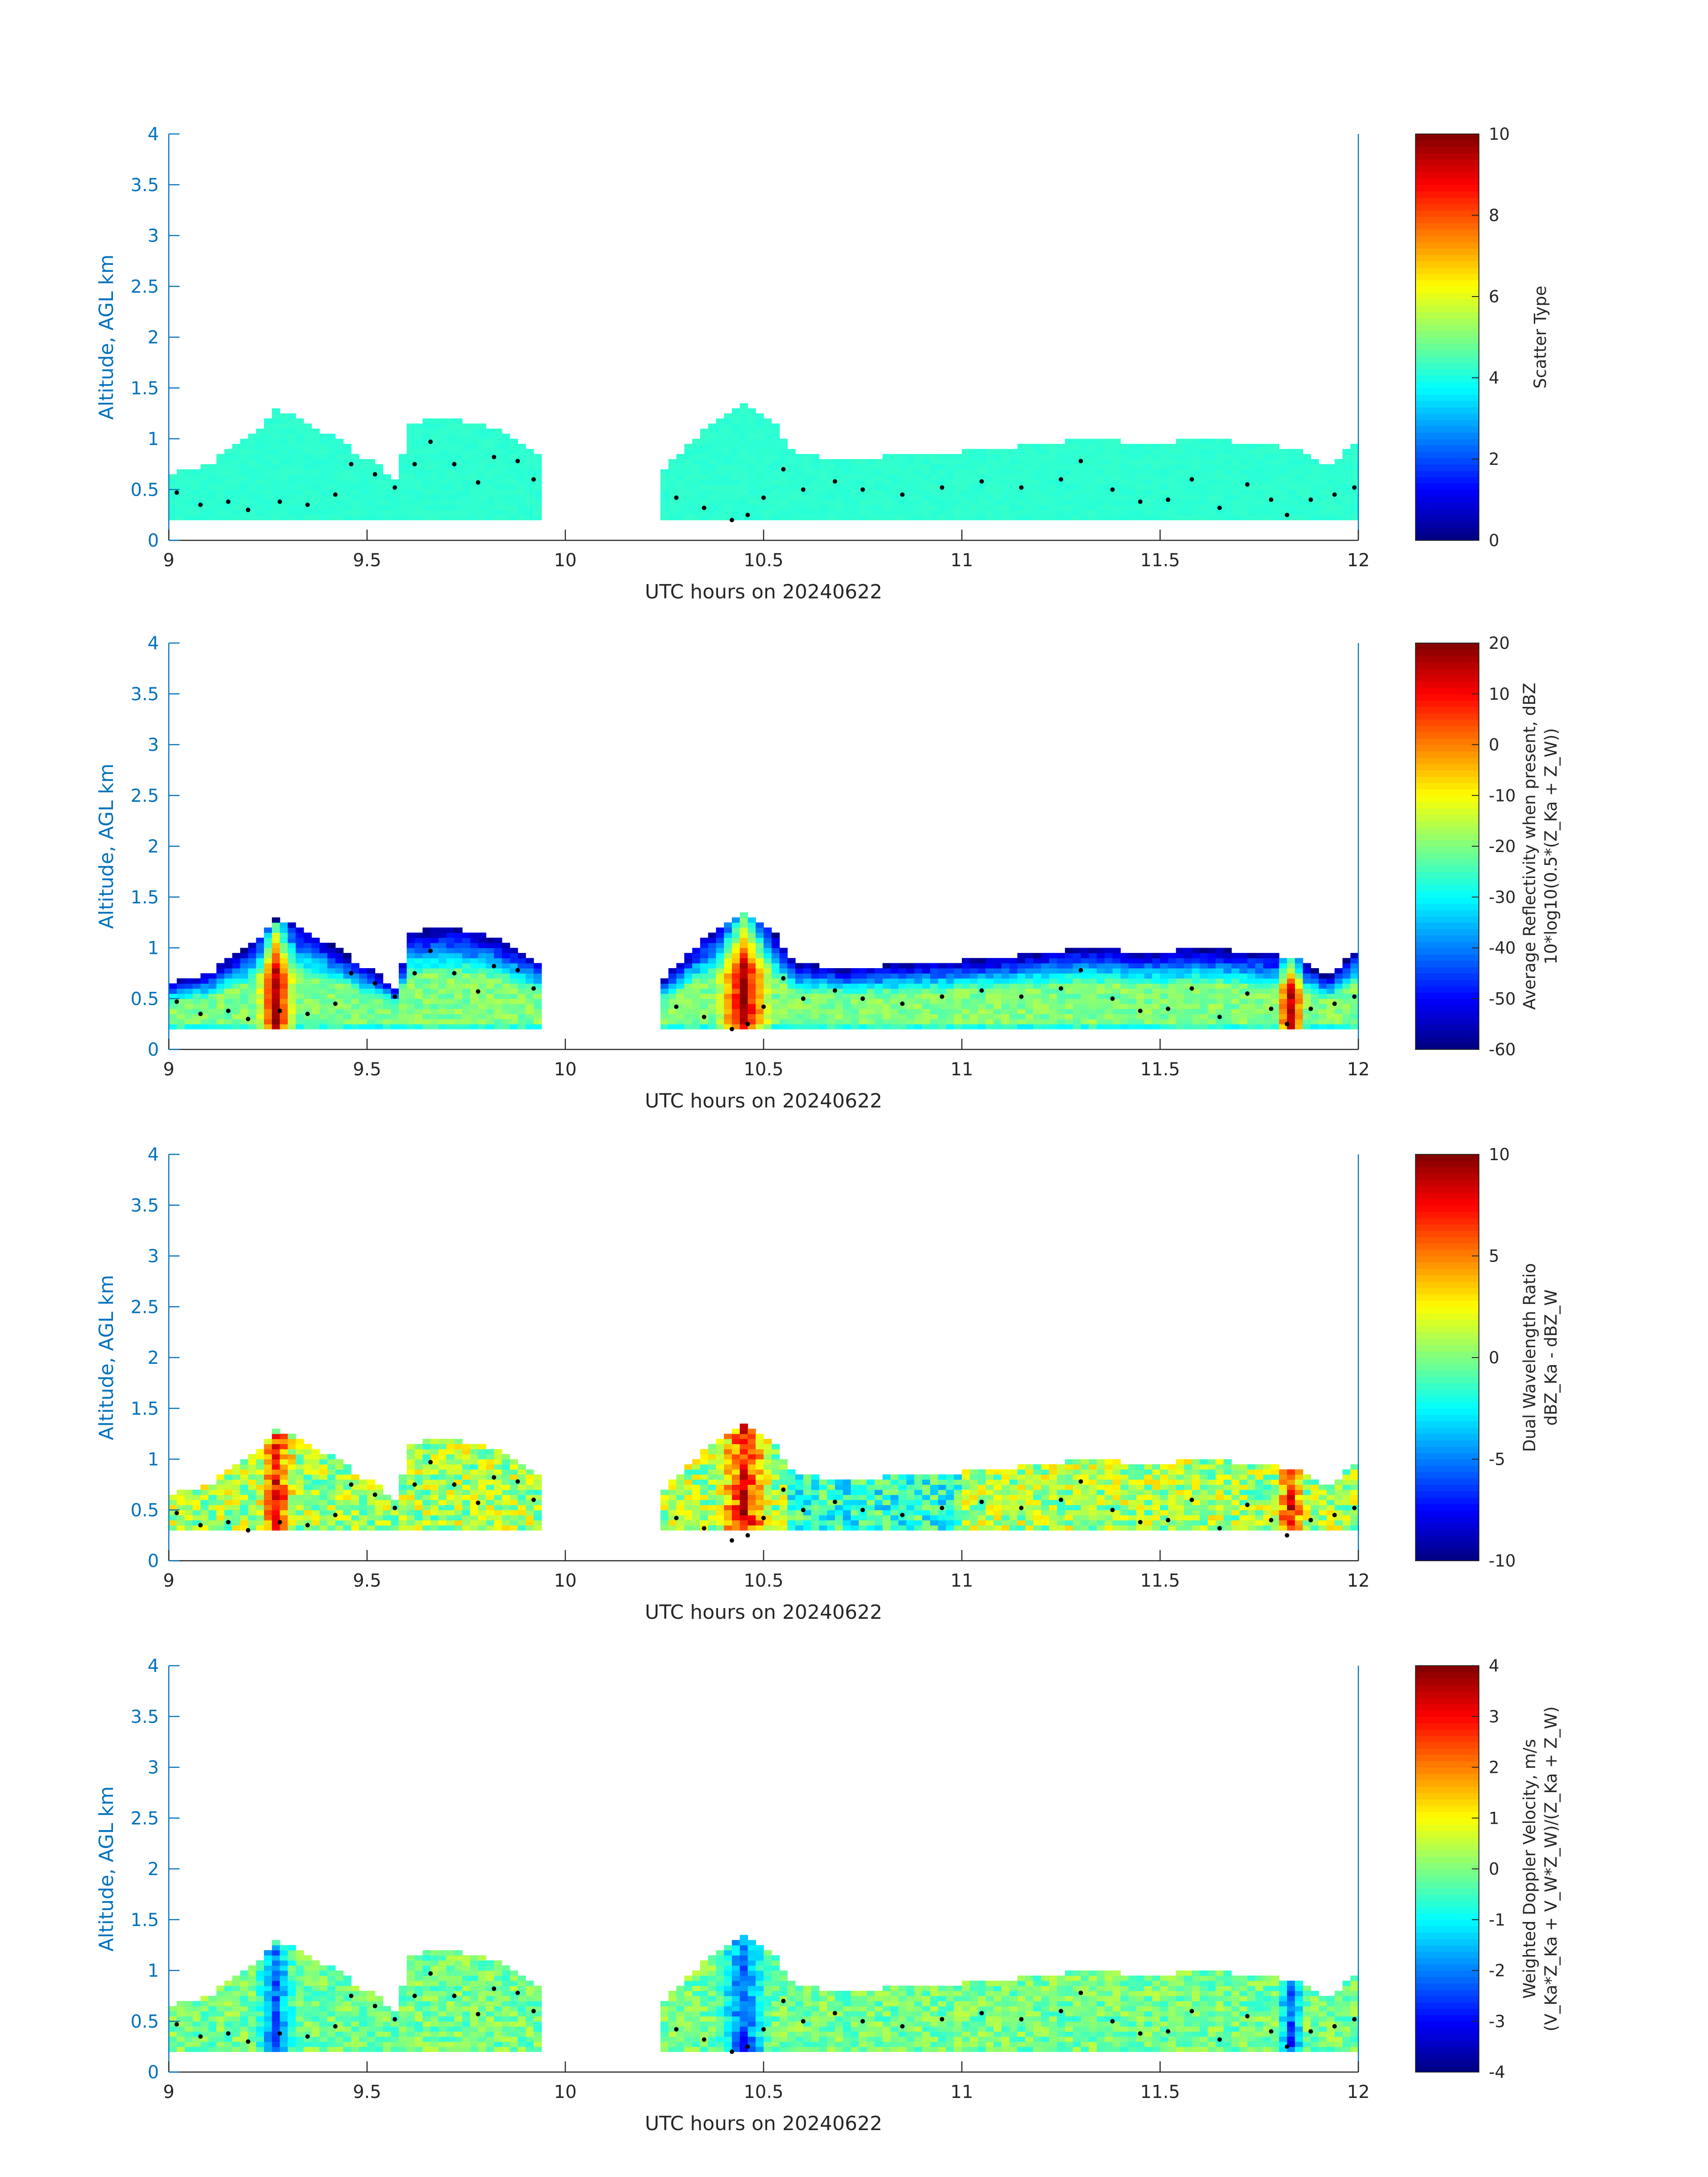 This screenshot has height=2177, width=1708. I want to click on bl-dot, so click(902, 494).